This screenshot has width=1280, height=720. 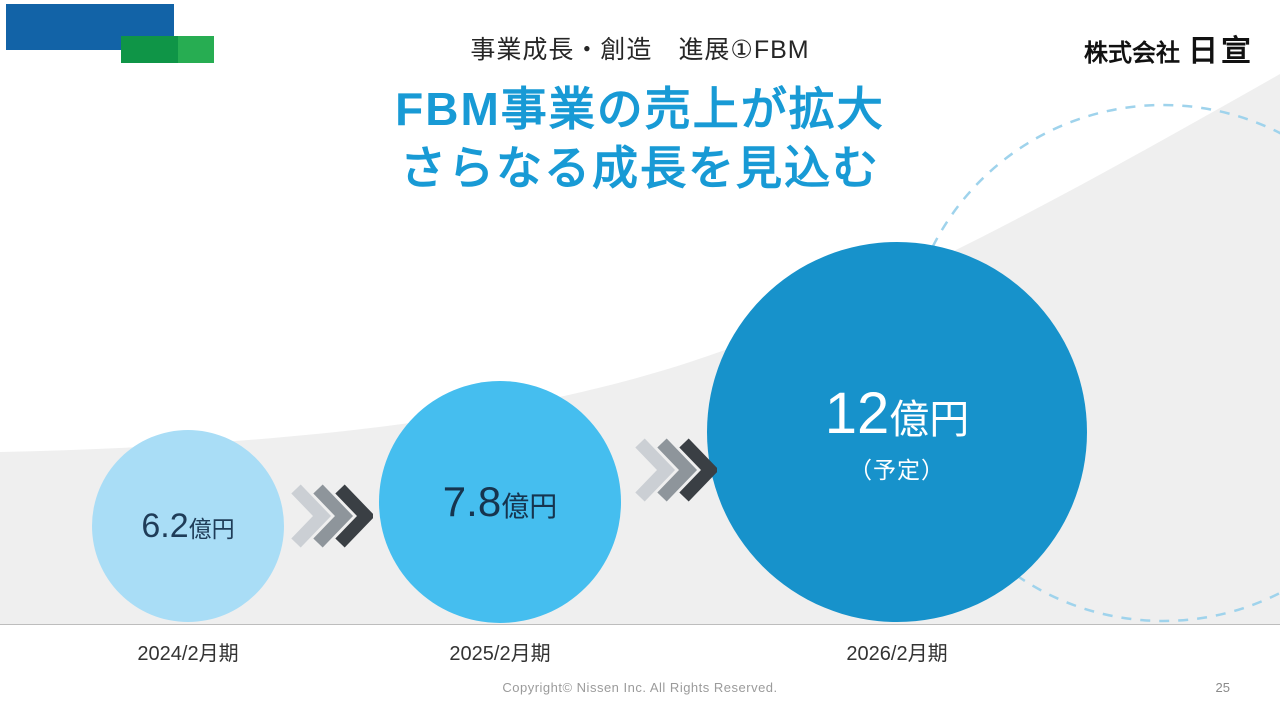 I want to click on axis-label-2024: 2024/2月期, so click(x=188, y=654).